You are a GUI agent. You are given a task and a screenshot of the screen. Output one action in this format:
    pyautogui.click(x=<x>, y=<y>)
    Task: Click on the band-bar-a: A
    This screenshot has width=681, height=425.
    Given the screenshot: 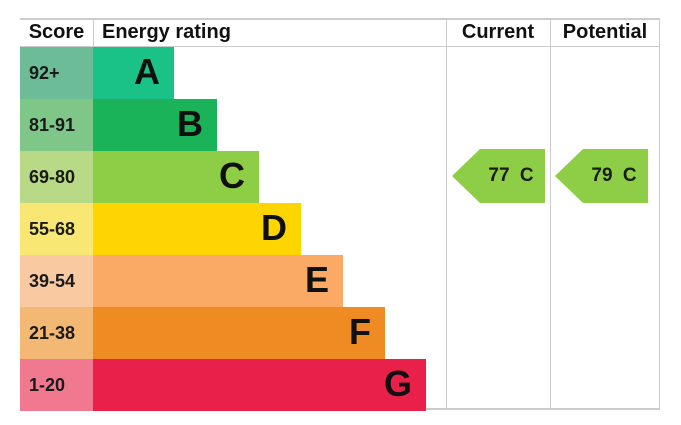 What is the action you would take?
    pyautogui.click(x=133, y=73)
    